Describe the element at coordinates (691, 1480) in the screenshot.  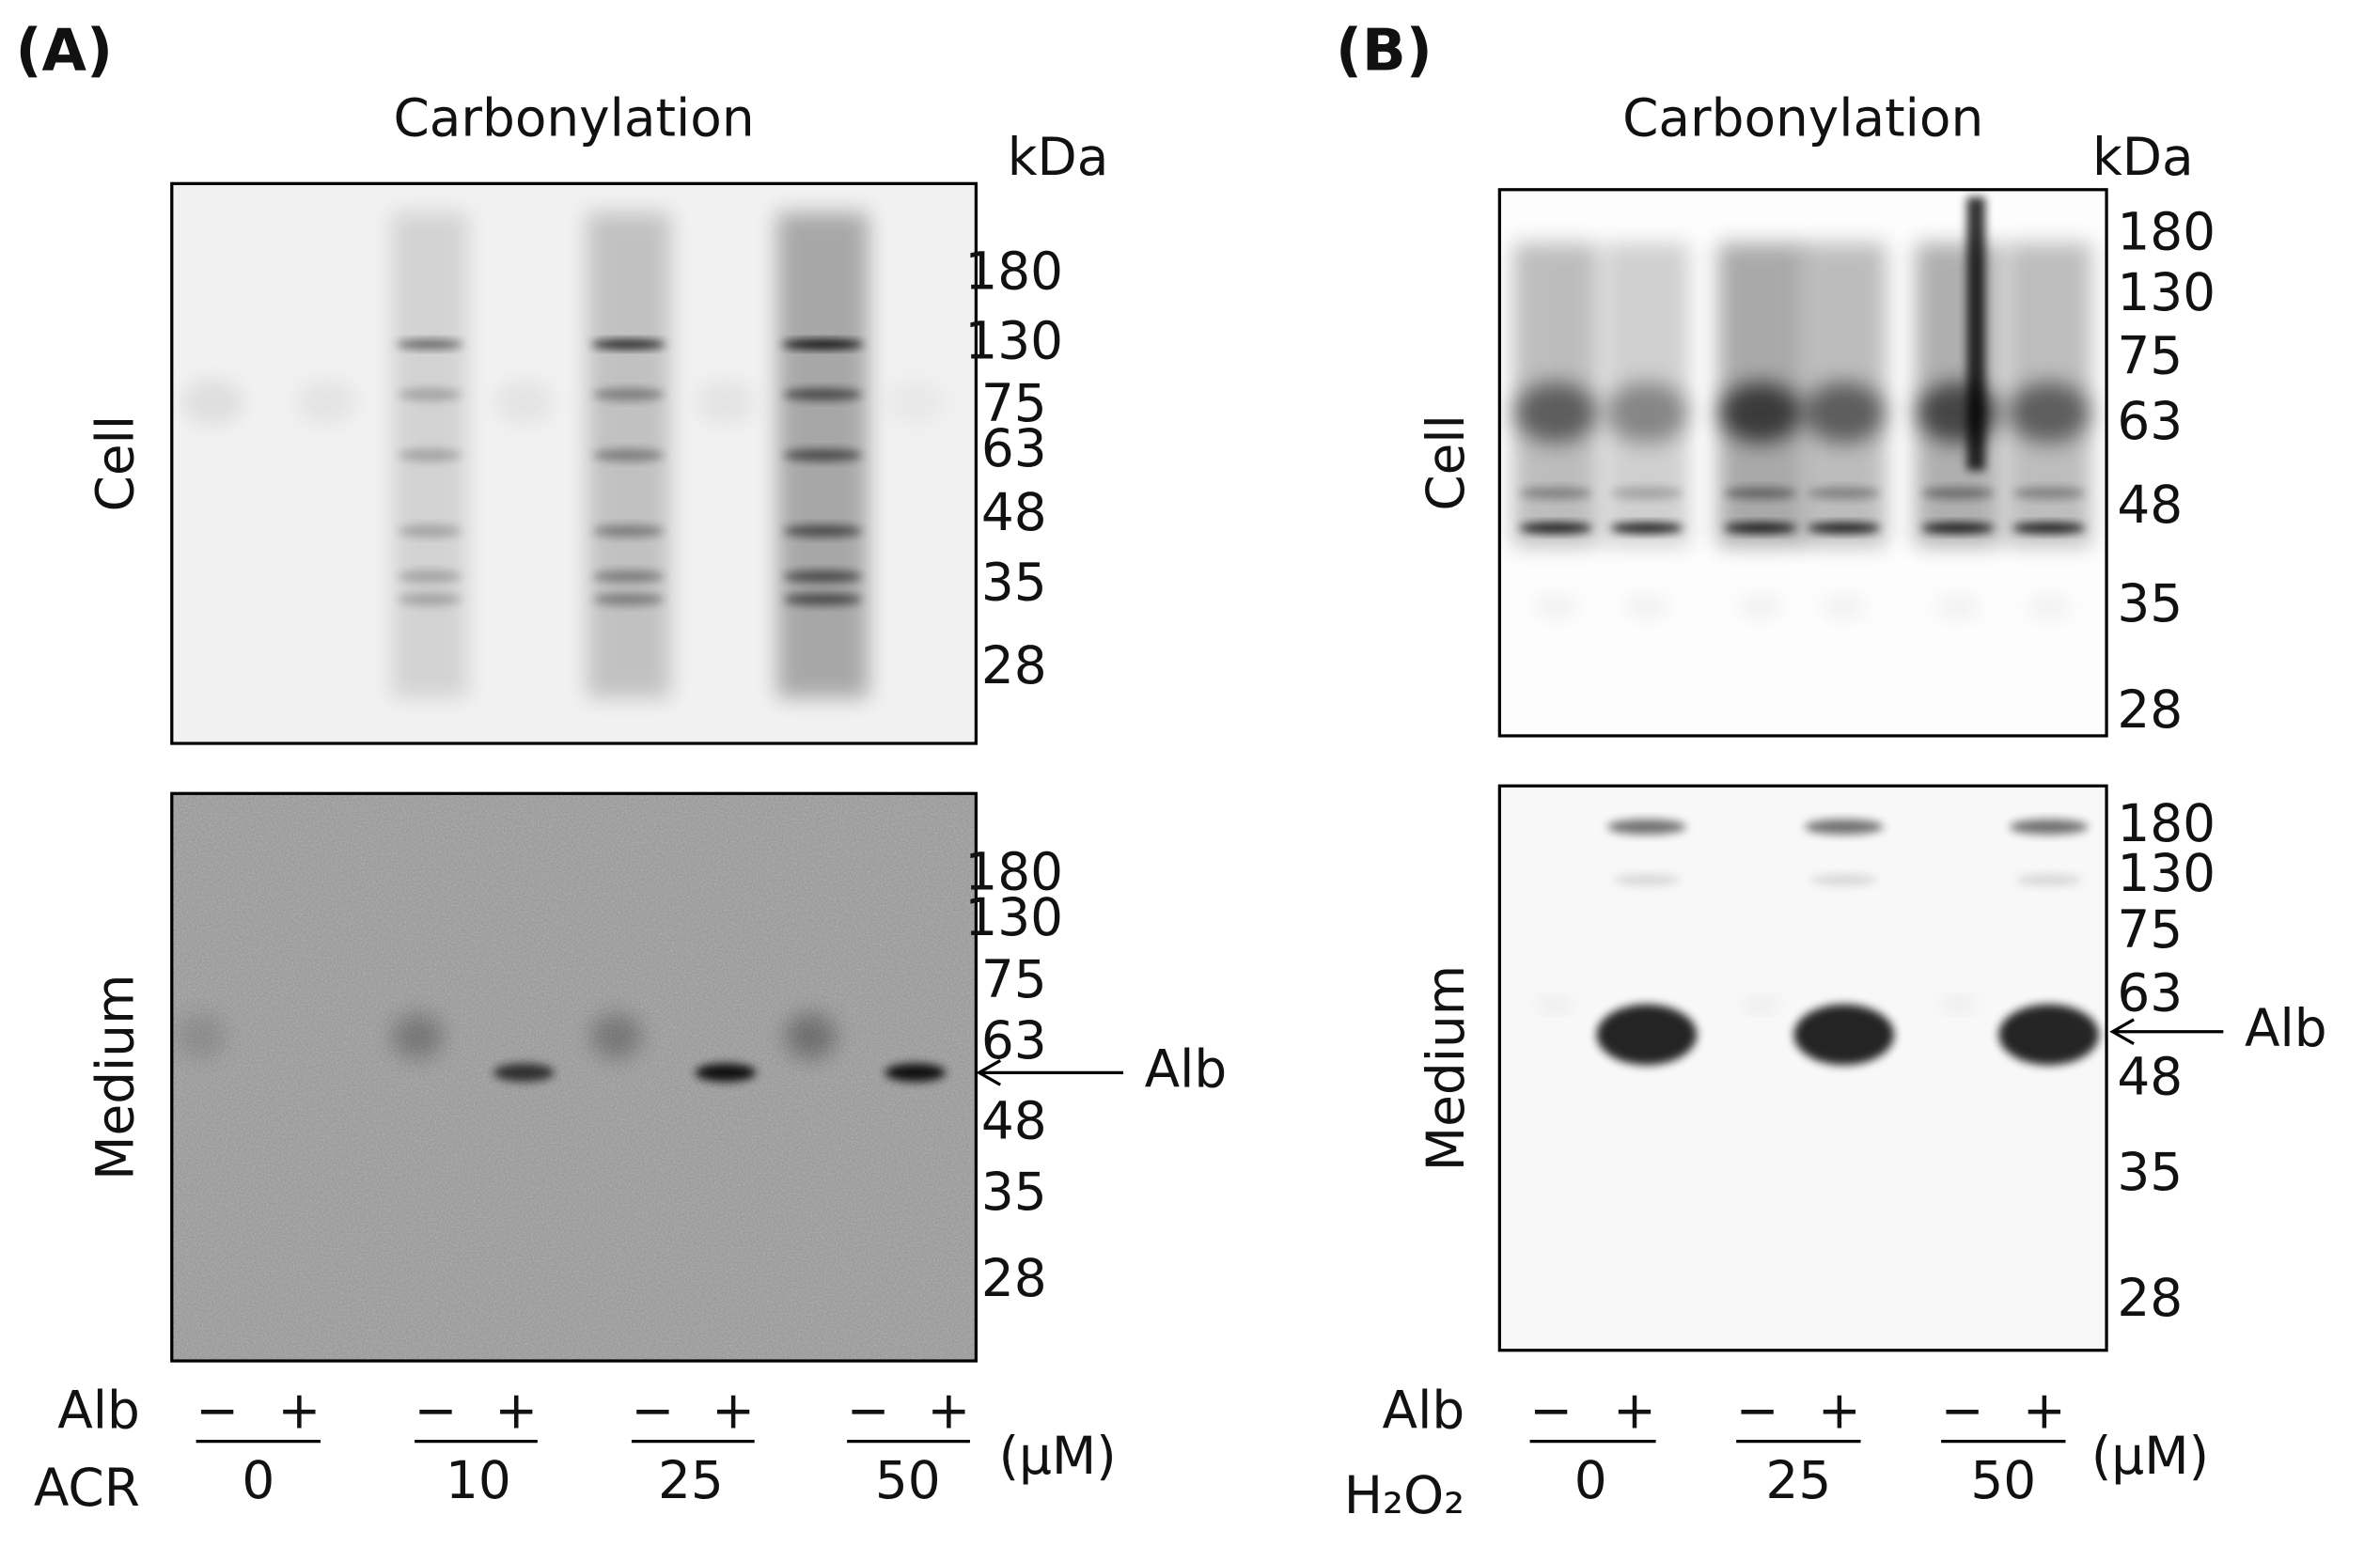
I see `dose: 25` at that location.